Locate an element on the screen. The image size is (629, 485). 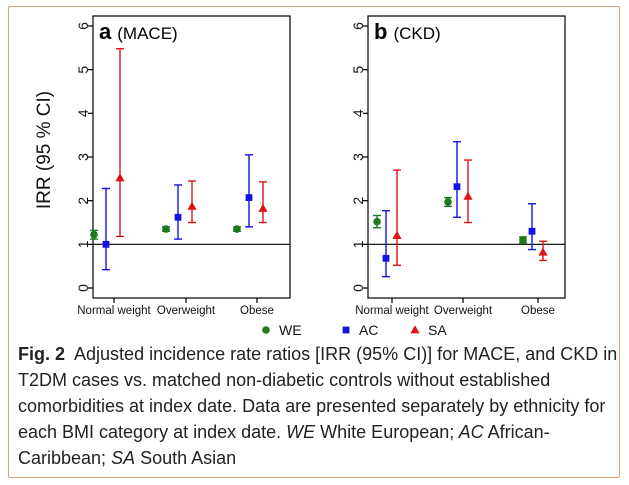
legend-item-we: WE is located at coordinates (282, 330).